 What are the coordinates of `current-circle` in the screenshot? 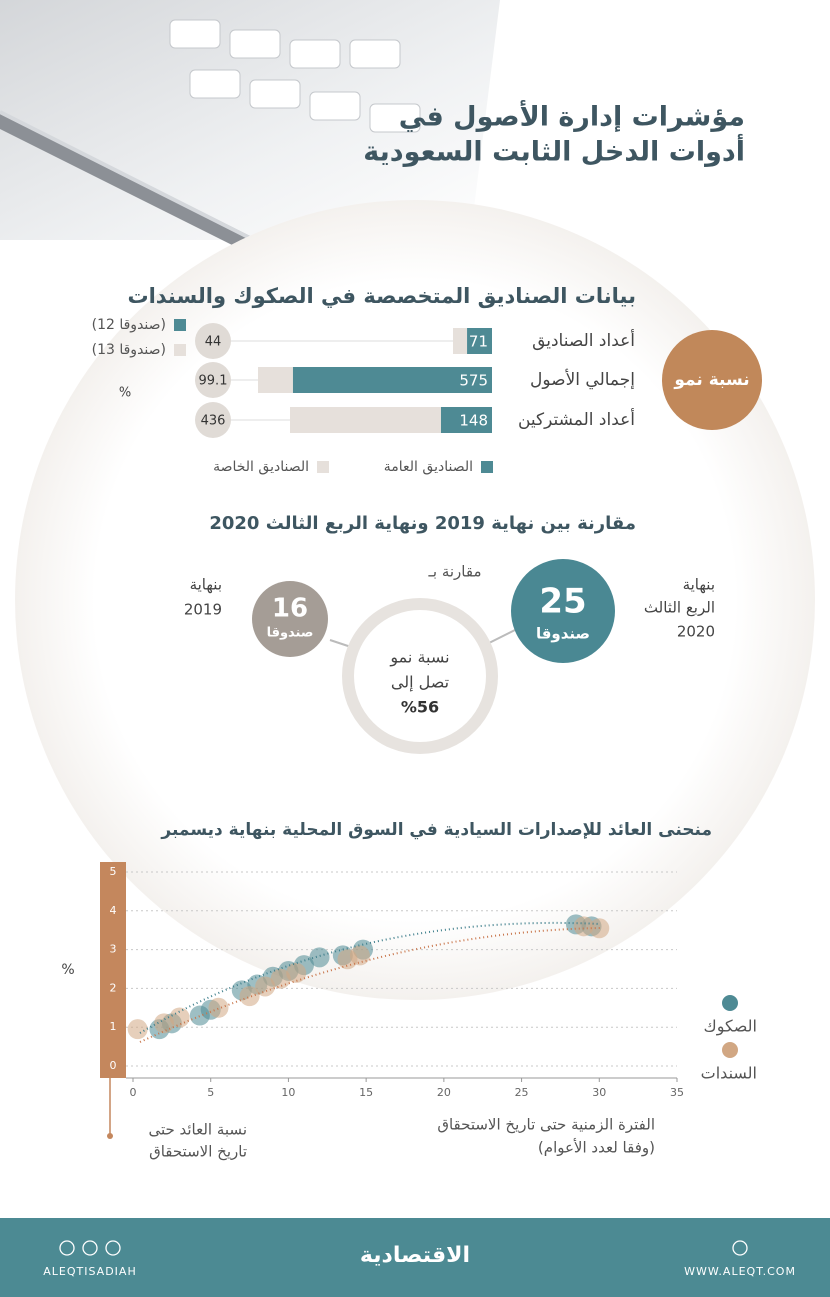 It's located at (563, 611).